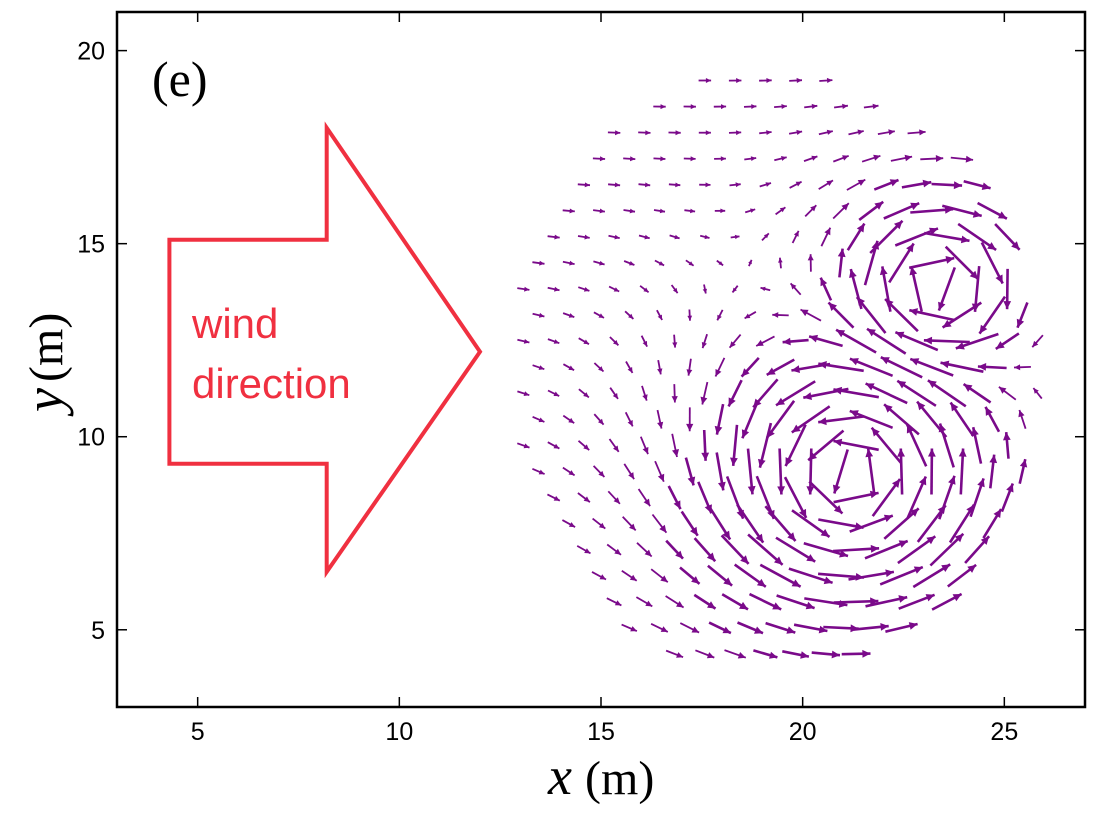 The image size is (1094, 830). I want to click on panel-label: (e), so click(180, 79).